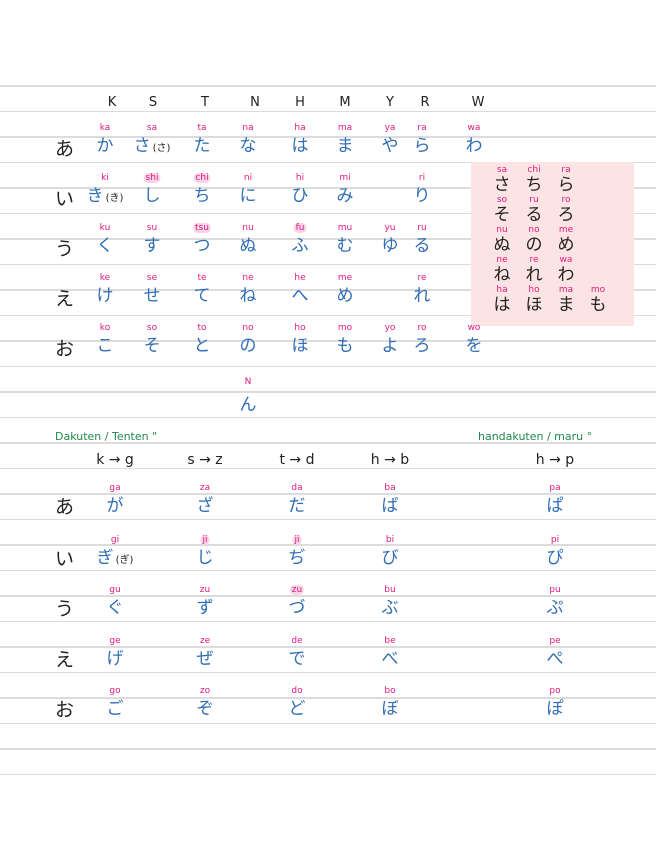 This screenshot has height=848, width=656. Describe the element at coordinates (478, 102) in the screenshot. I see `column-header: W` at that location.